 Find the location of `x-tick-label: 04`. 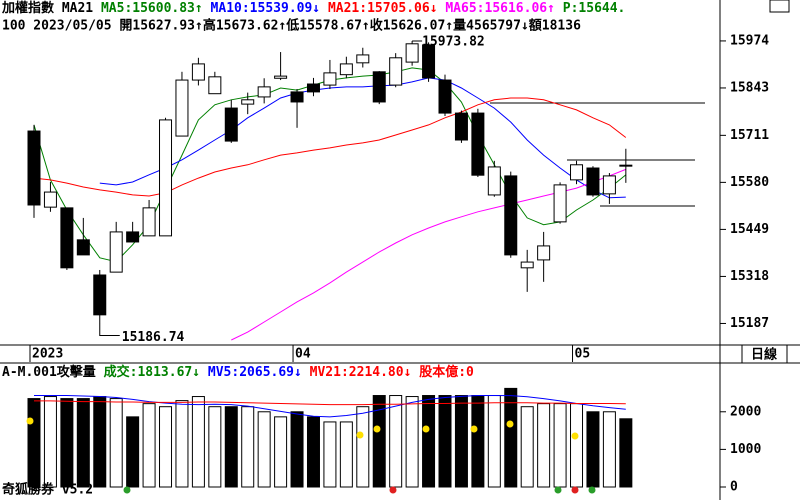

x-tick-label: 04 is located at coordinates (303, 354).